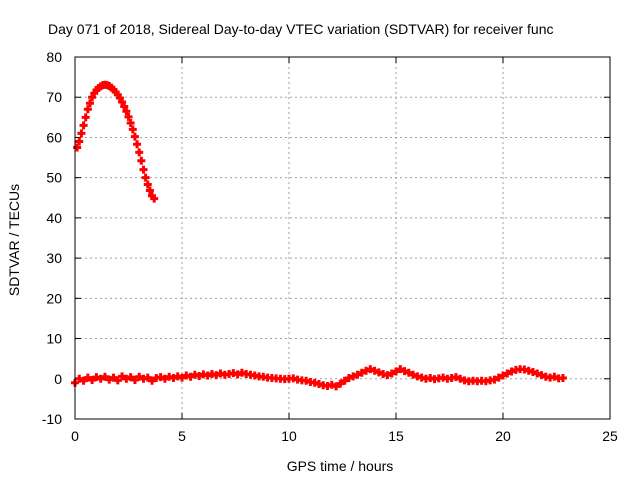 Image resolution: width=640 pixels, height=480 pixels. What do you see at coordinates (182, 436) in the screenshot?
I see `x-tick-label: 5` at bounding box center [182, 436].